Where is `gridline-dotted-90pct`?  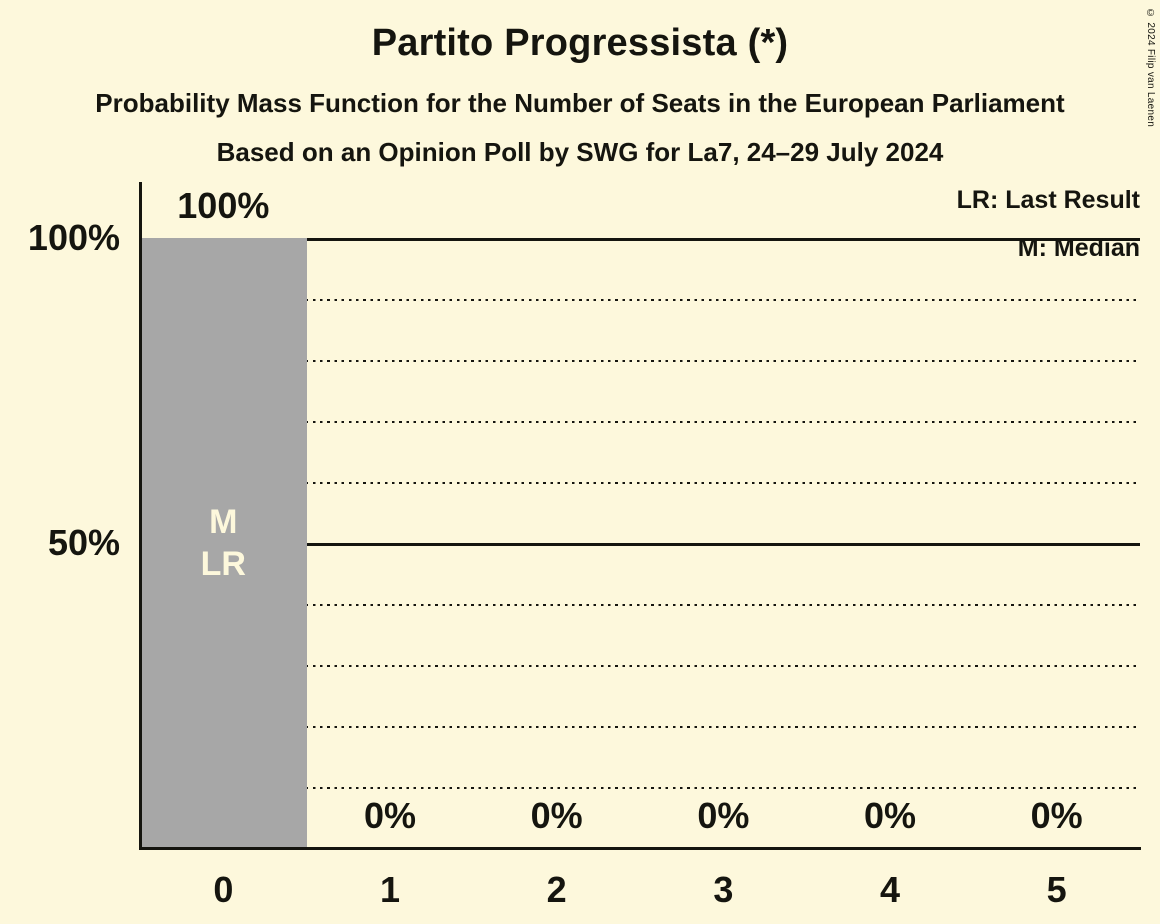 gridline-dotted-90pct is located at coordinates (640, 300).